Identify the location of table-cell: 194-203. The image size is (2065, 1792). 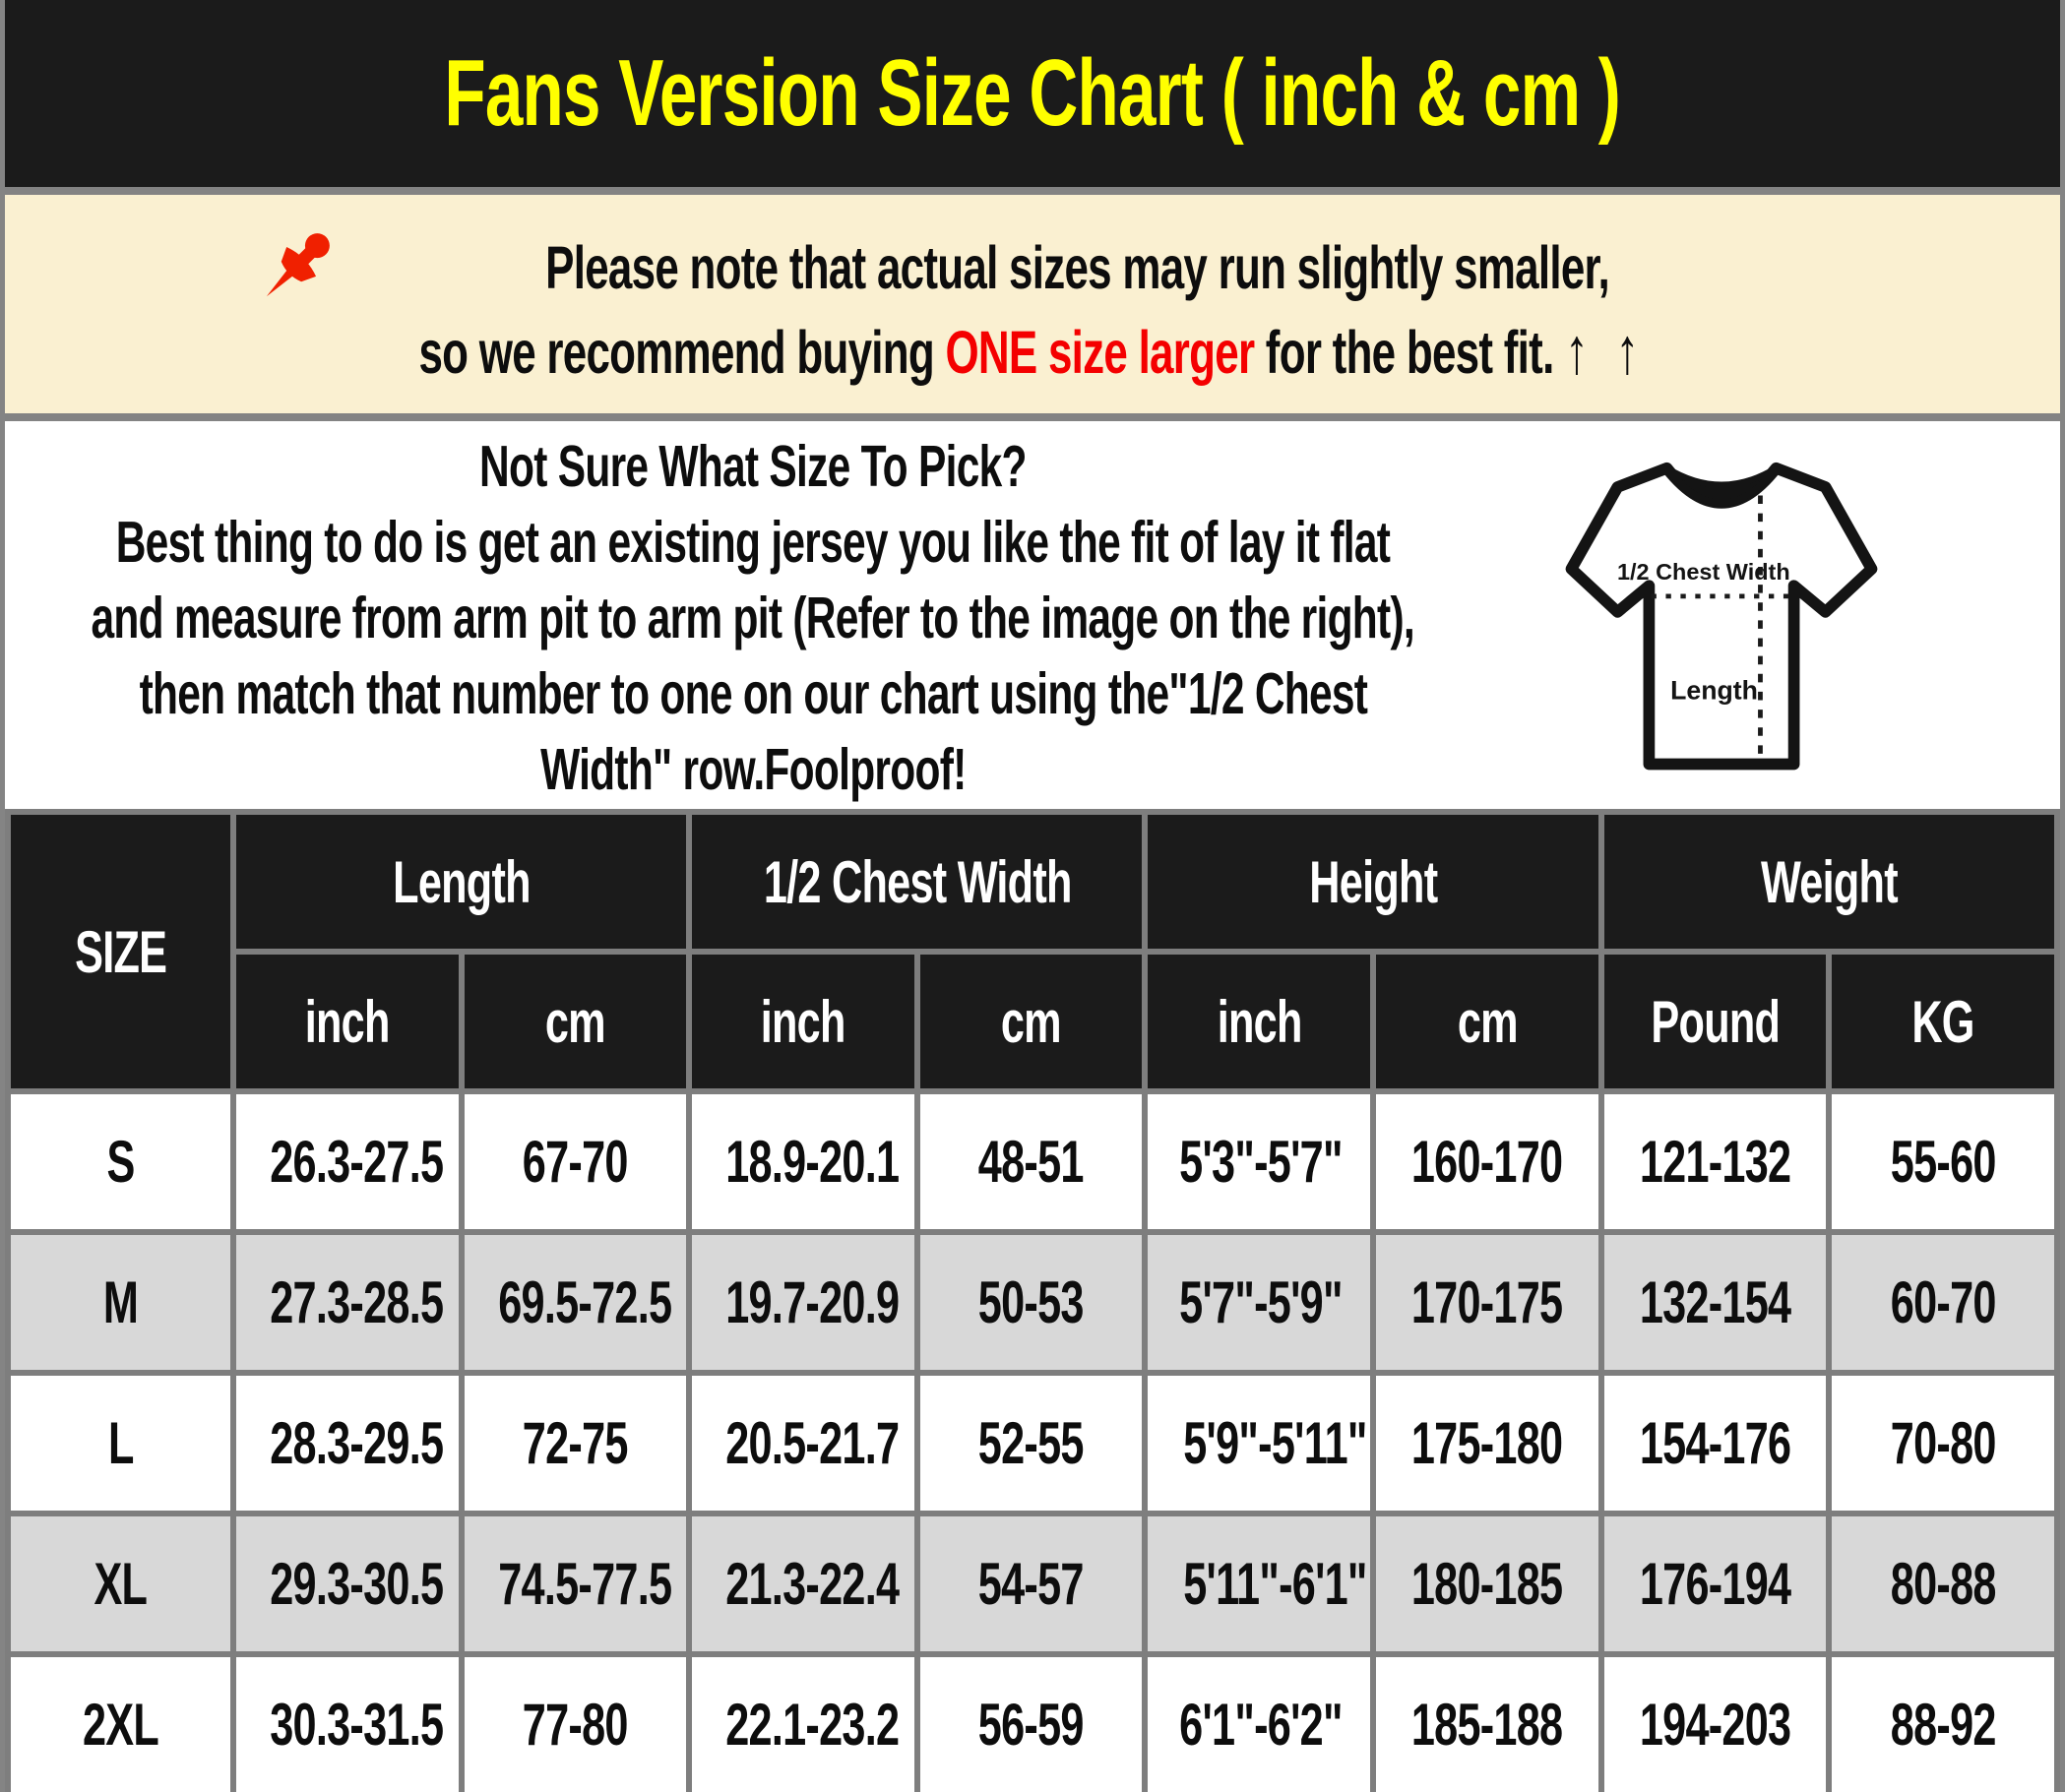
(1715, 1722).